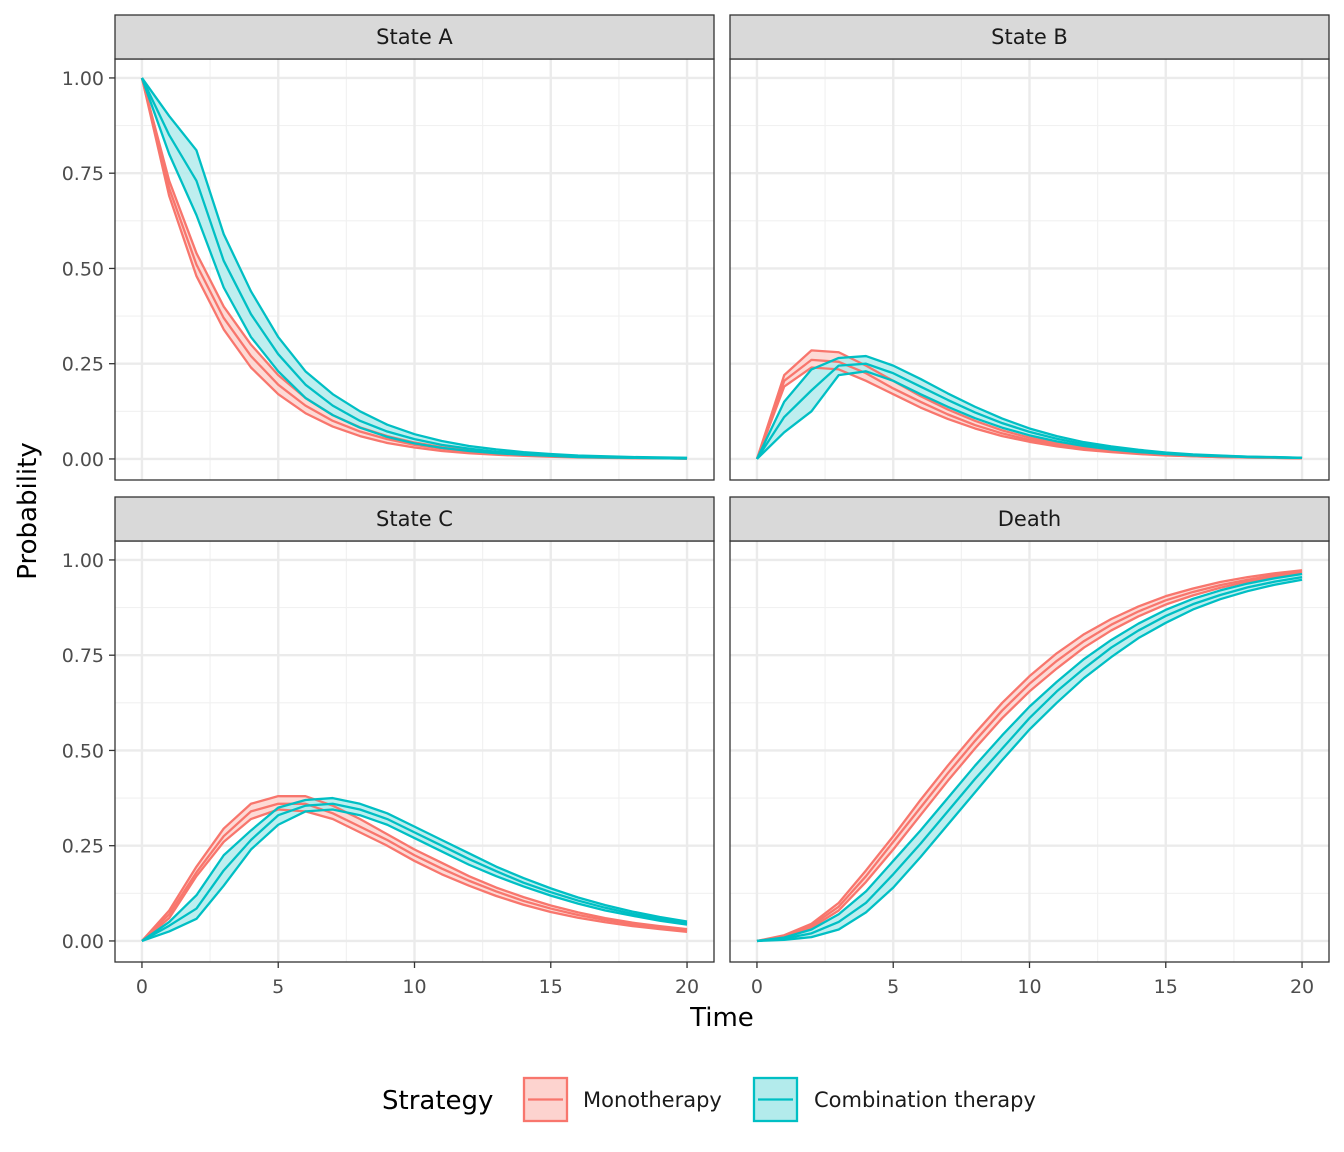 The image size is (1344, 1152). What do you see at coordinates (721, 1018) in the screenshot?
I see `x-axis-title: Time` at bounding box center [721, 1018].